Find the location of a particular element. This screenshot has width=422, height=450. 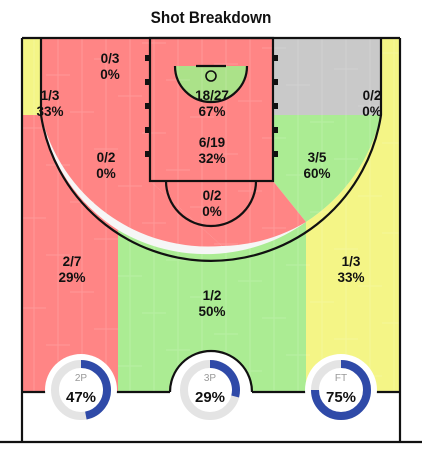

zone-label-left-corner-3: 1/3 is located at coordinates (50, 95).